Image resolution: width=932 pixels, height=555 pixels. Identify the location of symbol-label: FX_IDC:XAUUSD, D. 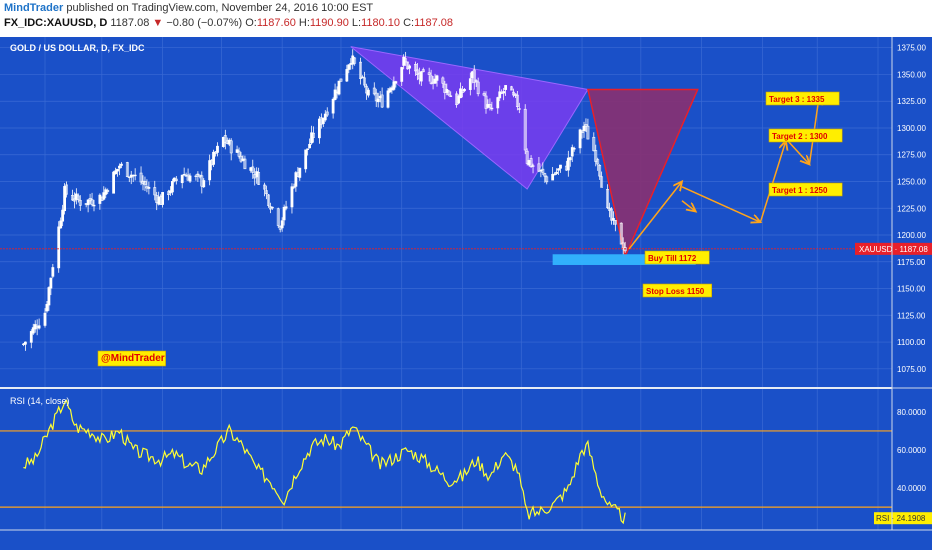
(56, 23).